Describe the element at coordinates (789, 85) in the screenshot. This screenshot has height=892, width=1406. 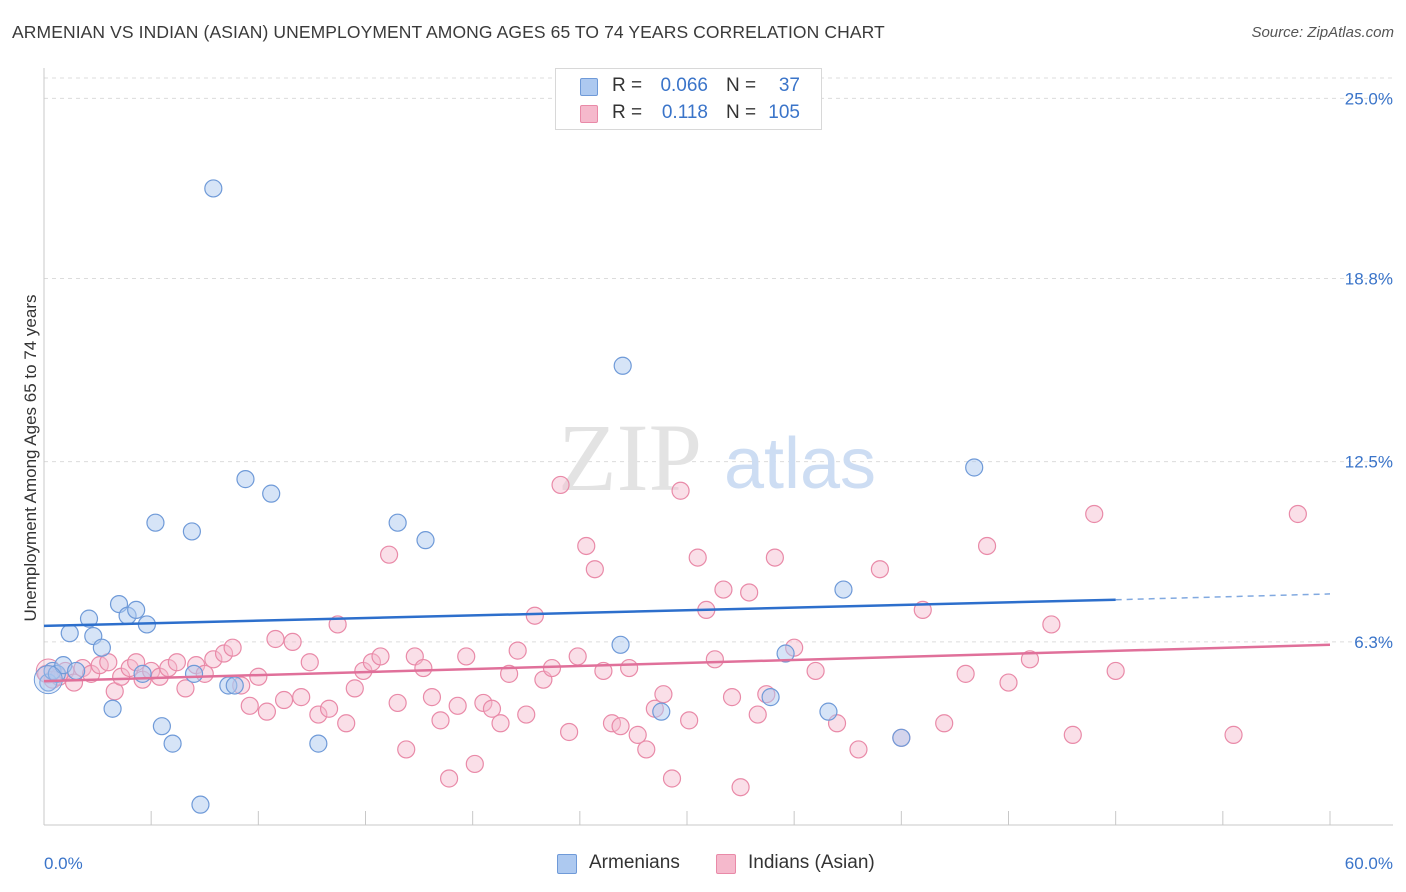
I see `n-value: 37` at that location.